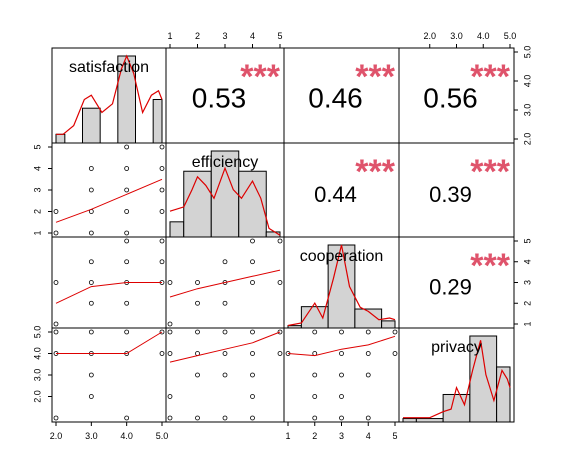 This screenshot has width=565, height=473. I want to click on x-tick-label: 4, so click(252, 36).